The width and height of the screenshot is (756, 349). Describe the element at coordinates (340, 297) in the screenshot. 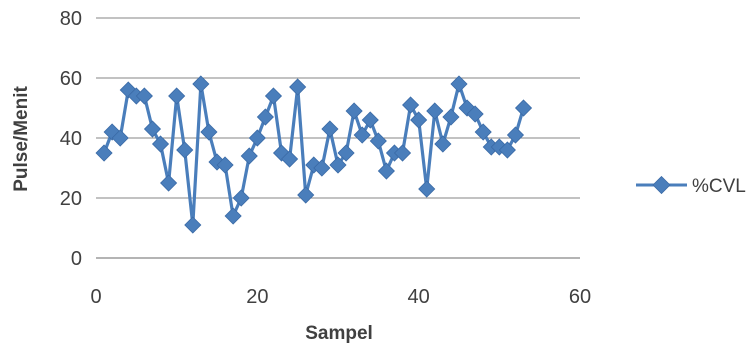

I see `x-tick-labels: 0 20 40 60` at that location.